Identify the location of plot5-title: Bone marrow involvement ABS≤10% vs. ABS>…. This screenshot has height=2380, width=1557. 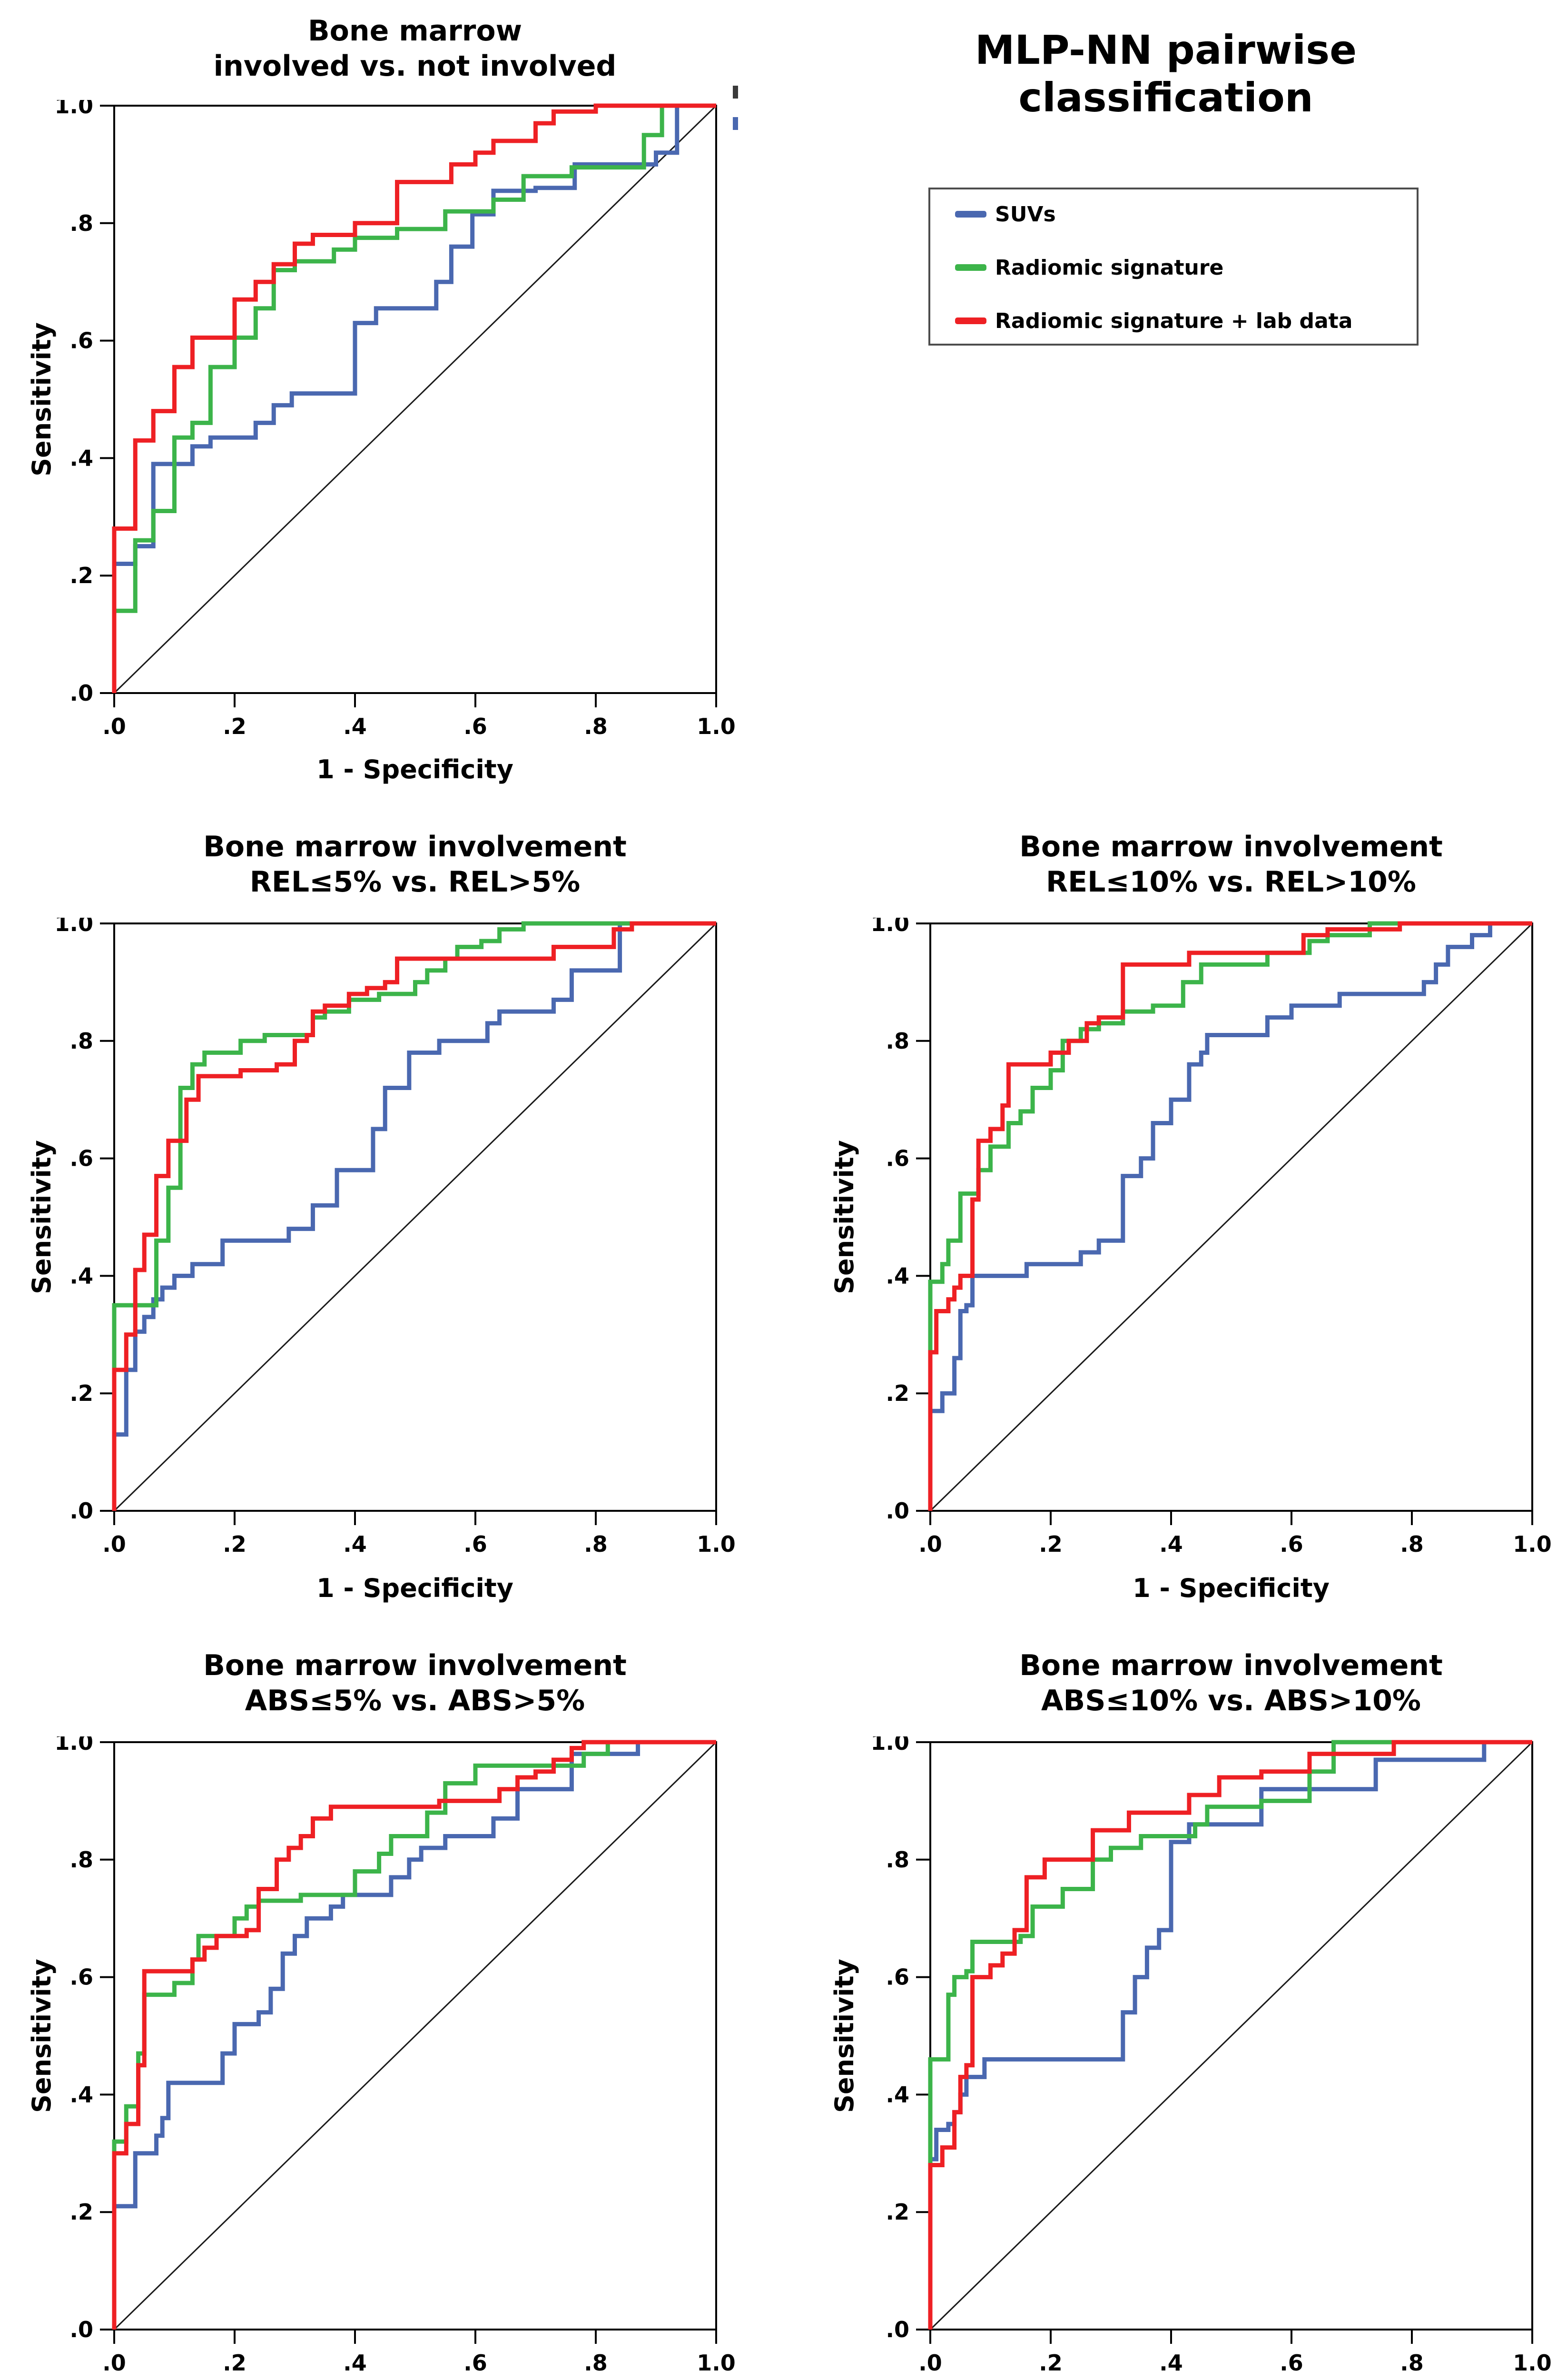
(1215, 1683).